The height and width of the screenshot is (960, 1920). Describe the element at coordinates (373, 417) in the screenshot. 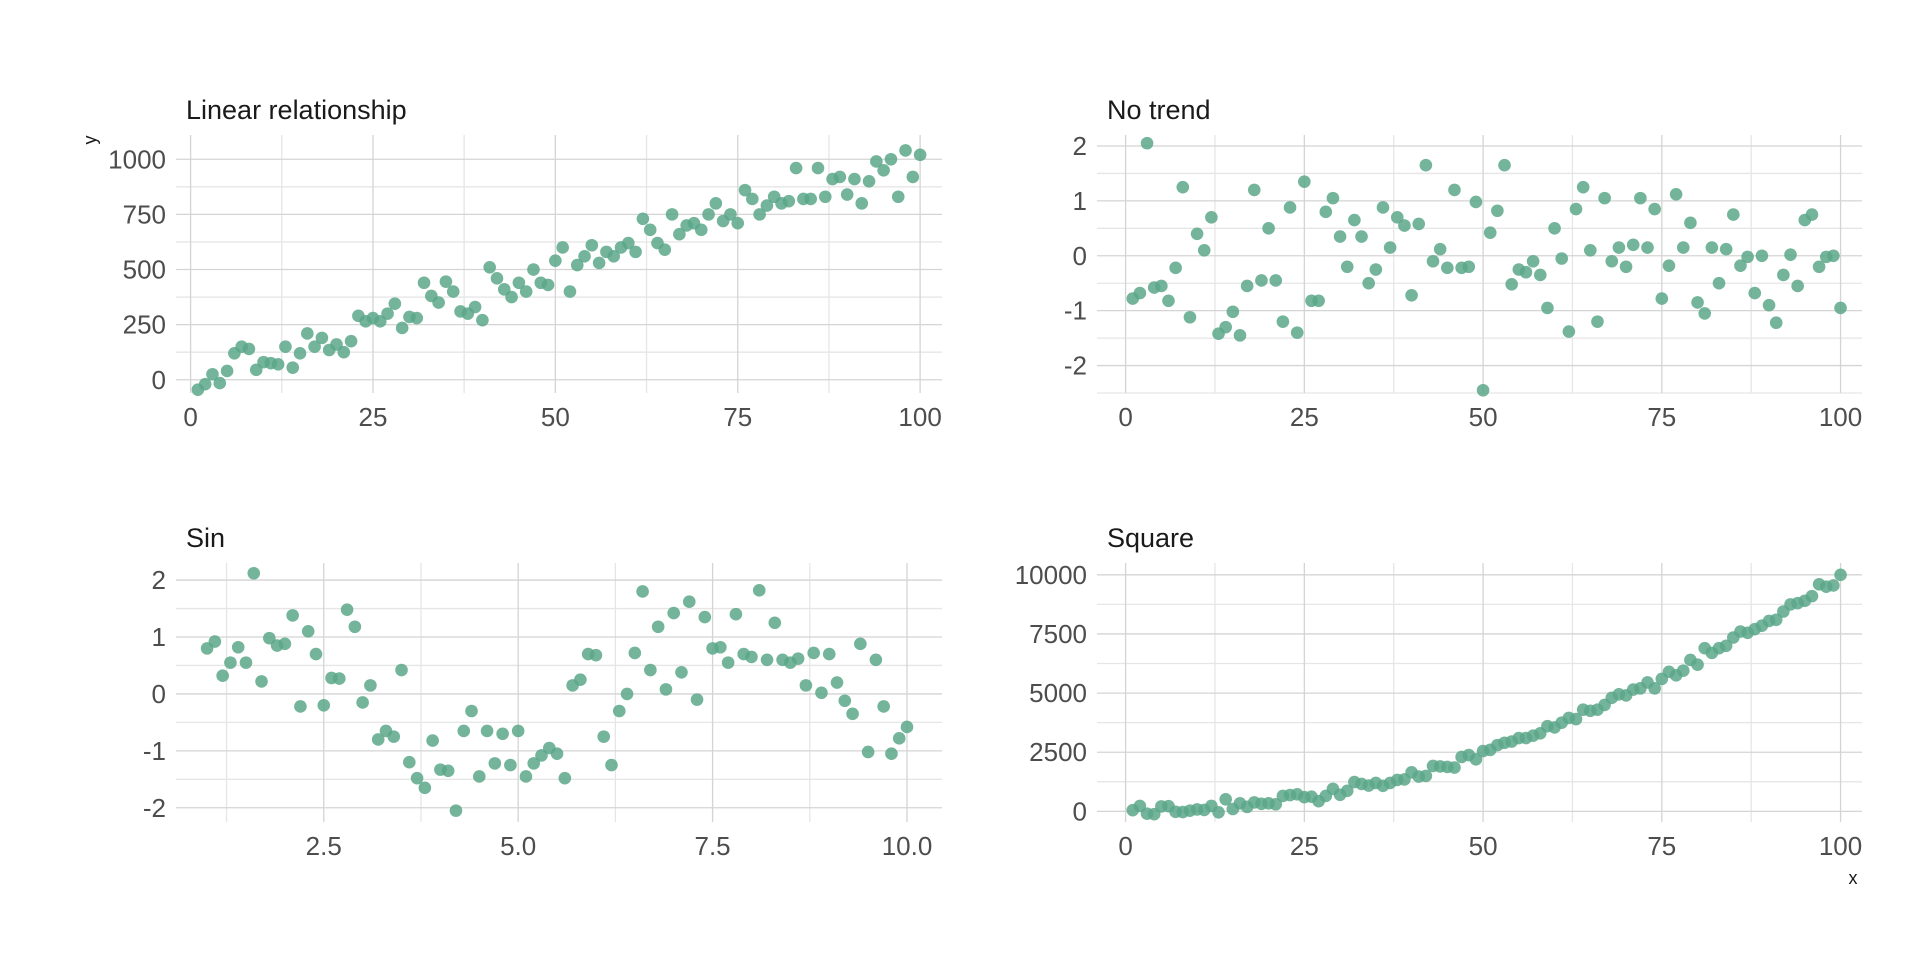

I see `linear-relationship-x-tick-label: 25` at that location.